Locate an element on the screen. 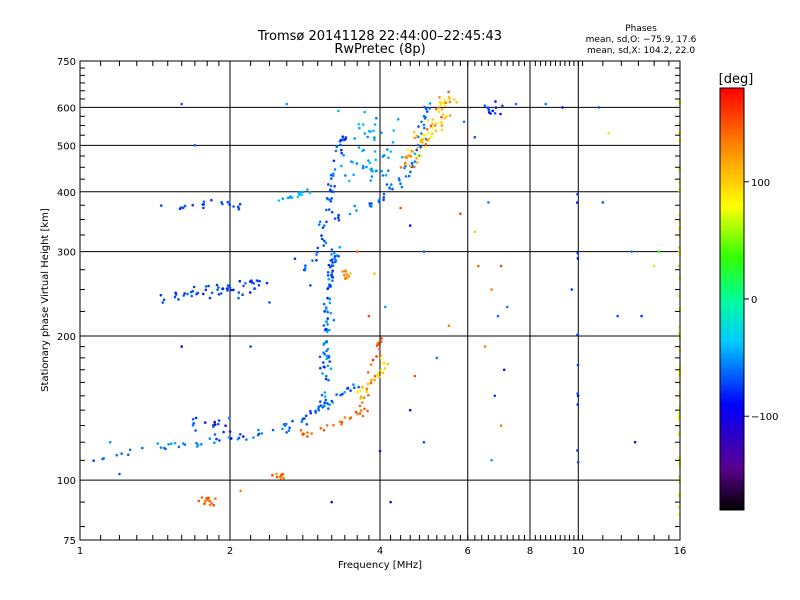 The width and height of the screenshot is (800, 600). x-tick-label: 1 is located at coordinates (80, 551).